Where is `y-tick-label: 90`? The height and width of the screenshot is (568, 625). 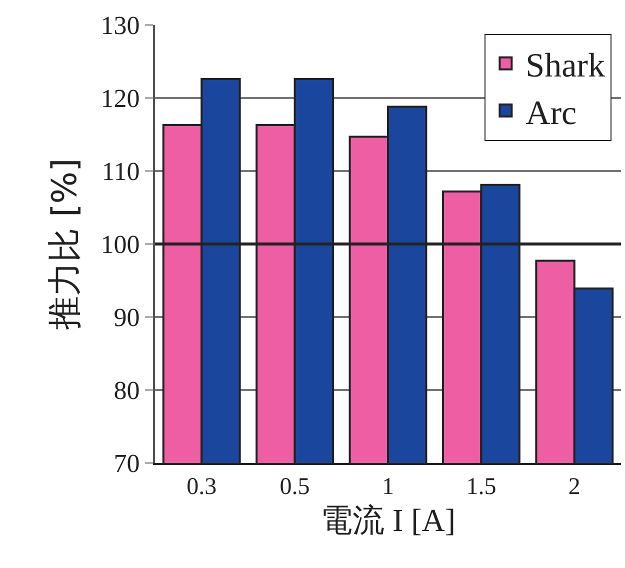 y-tick-label: 90 is located at coordinates (127, 317).